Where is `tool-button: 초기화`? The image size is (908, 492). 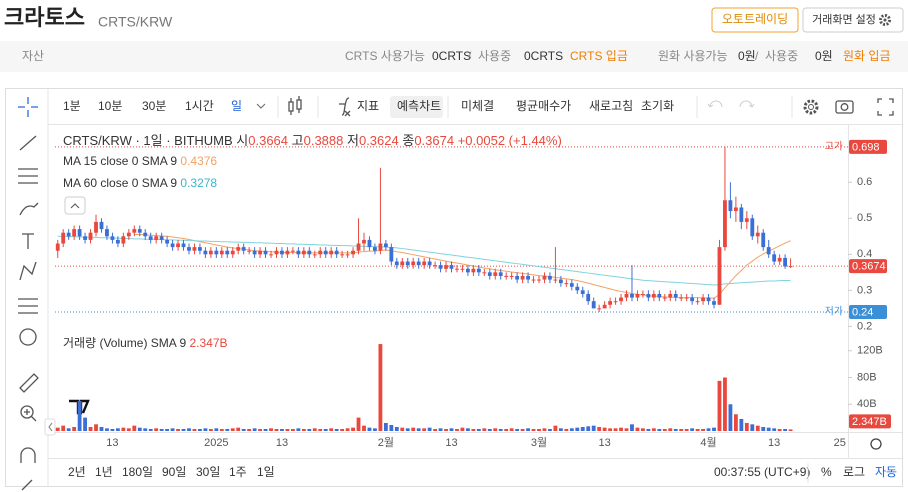 tool-button: 초기화 is located at coordinates (657, 106).